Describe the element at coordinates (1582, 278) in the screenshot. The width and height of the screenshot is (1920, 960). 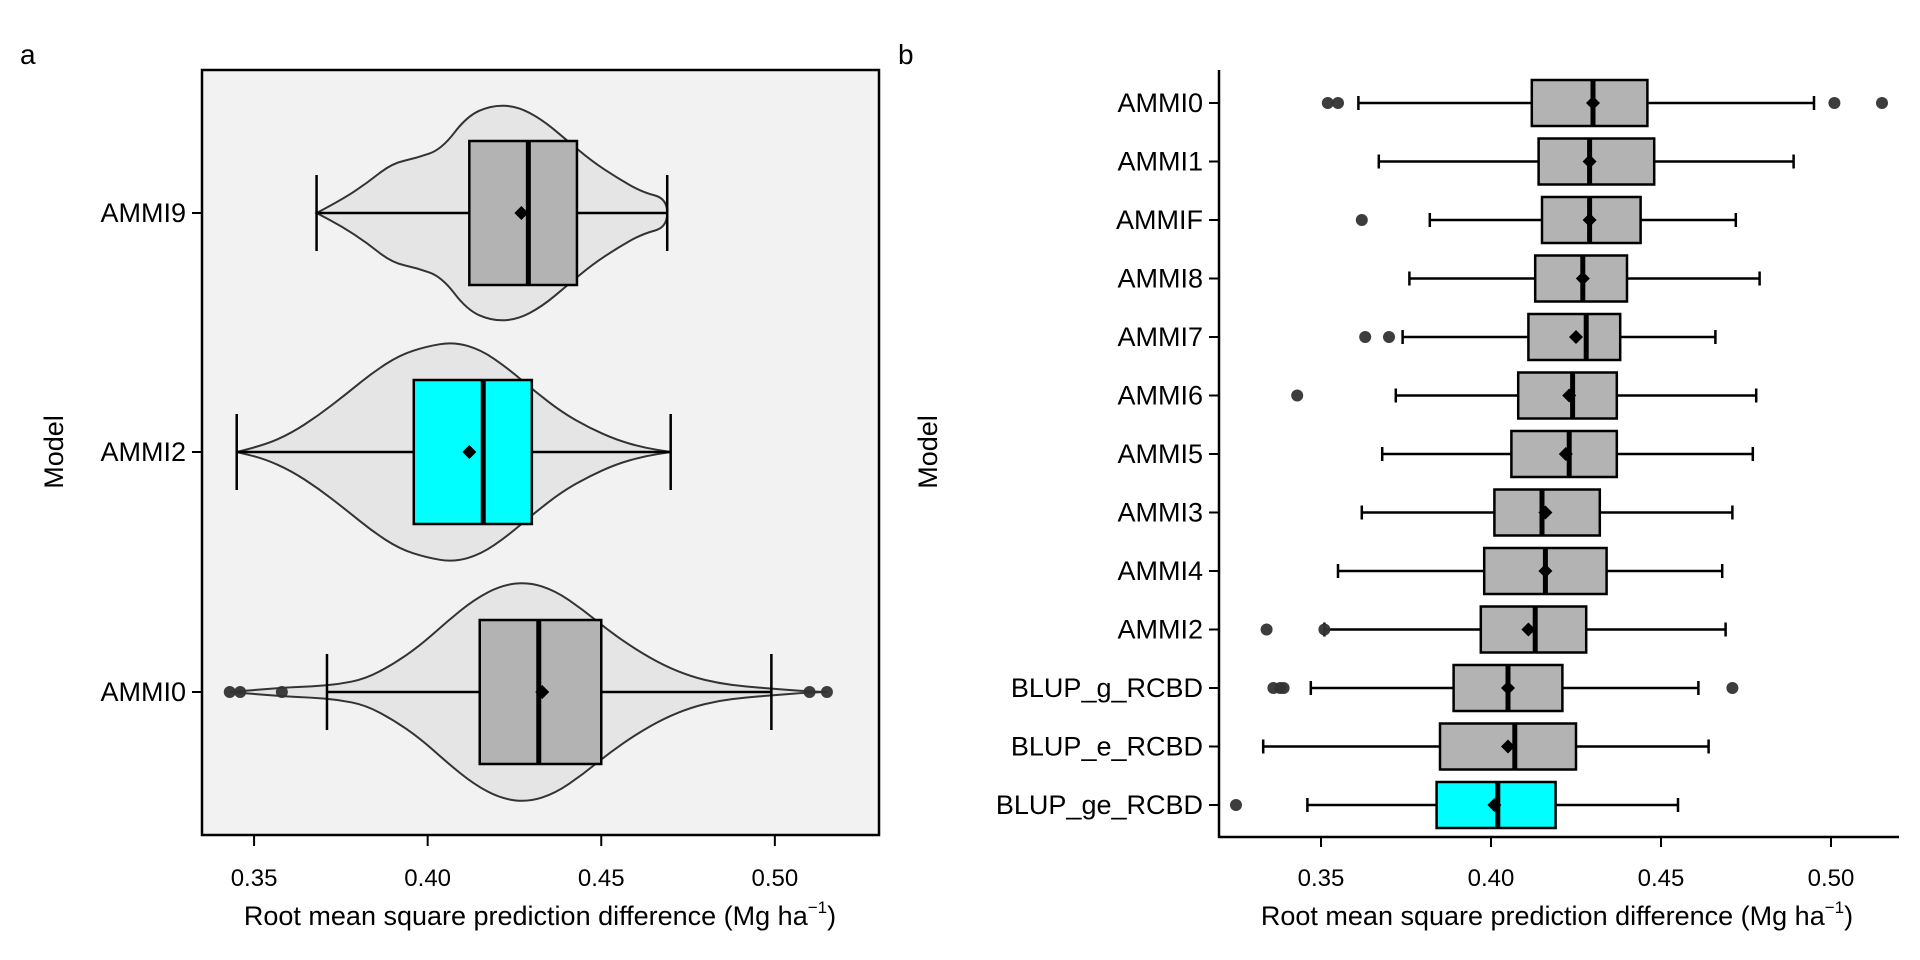
I see `b-ammi8-mean-marker` at that location.